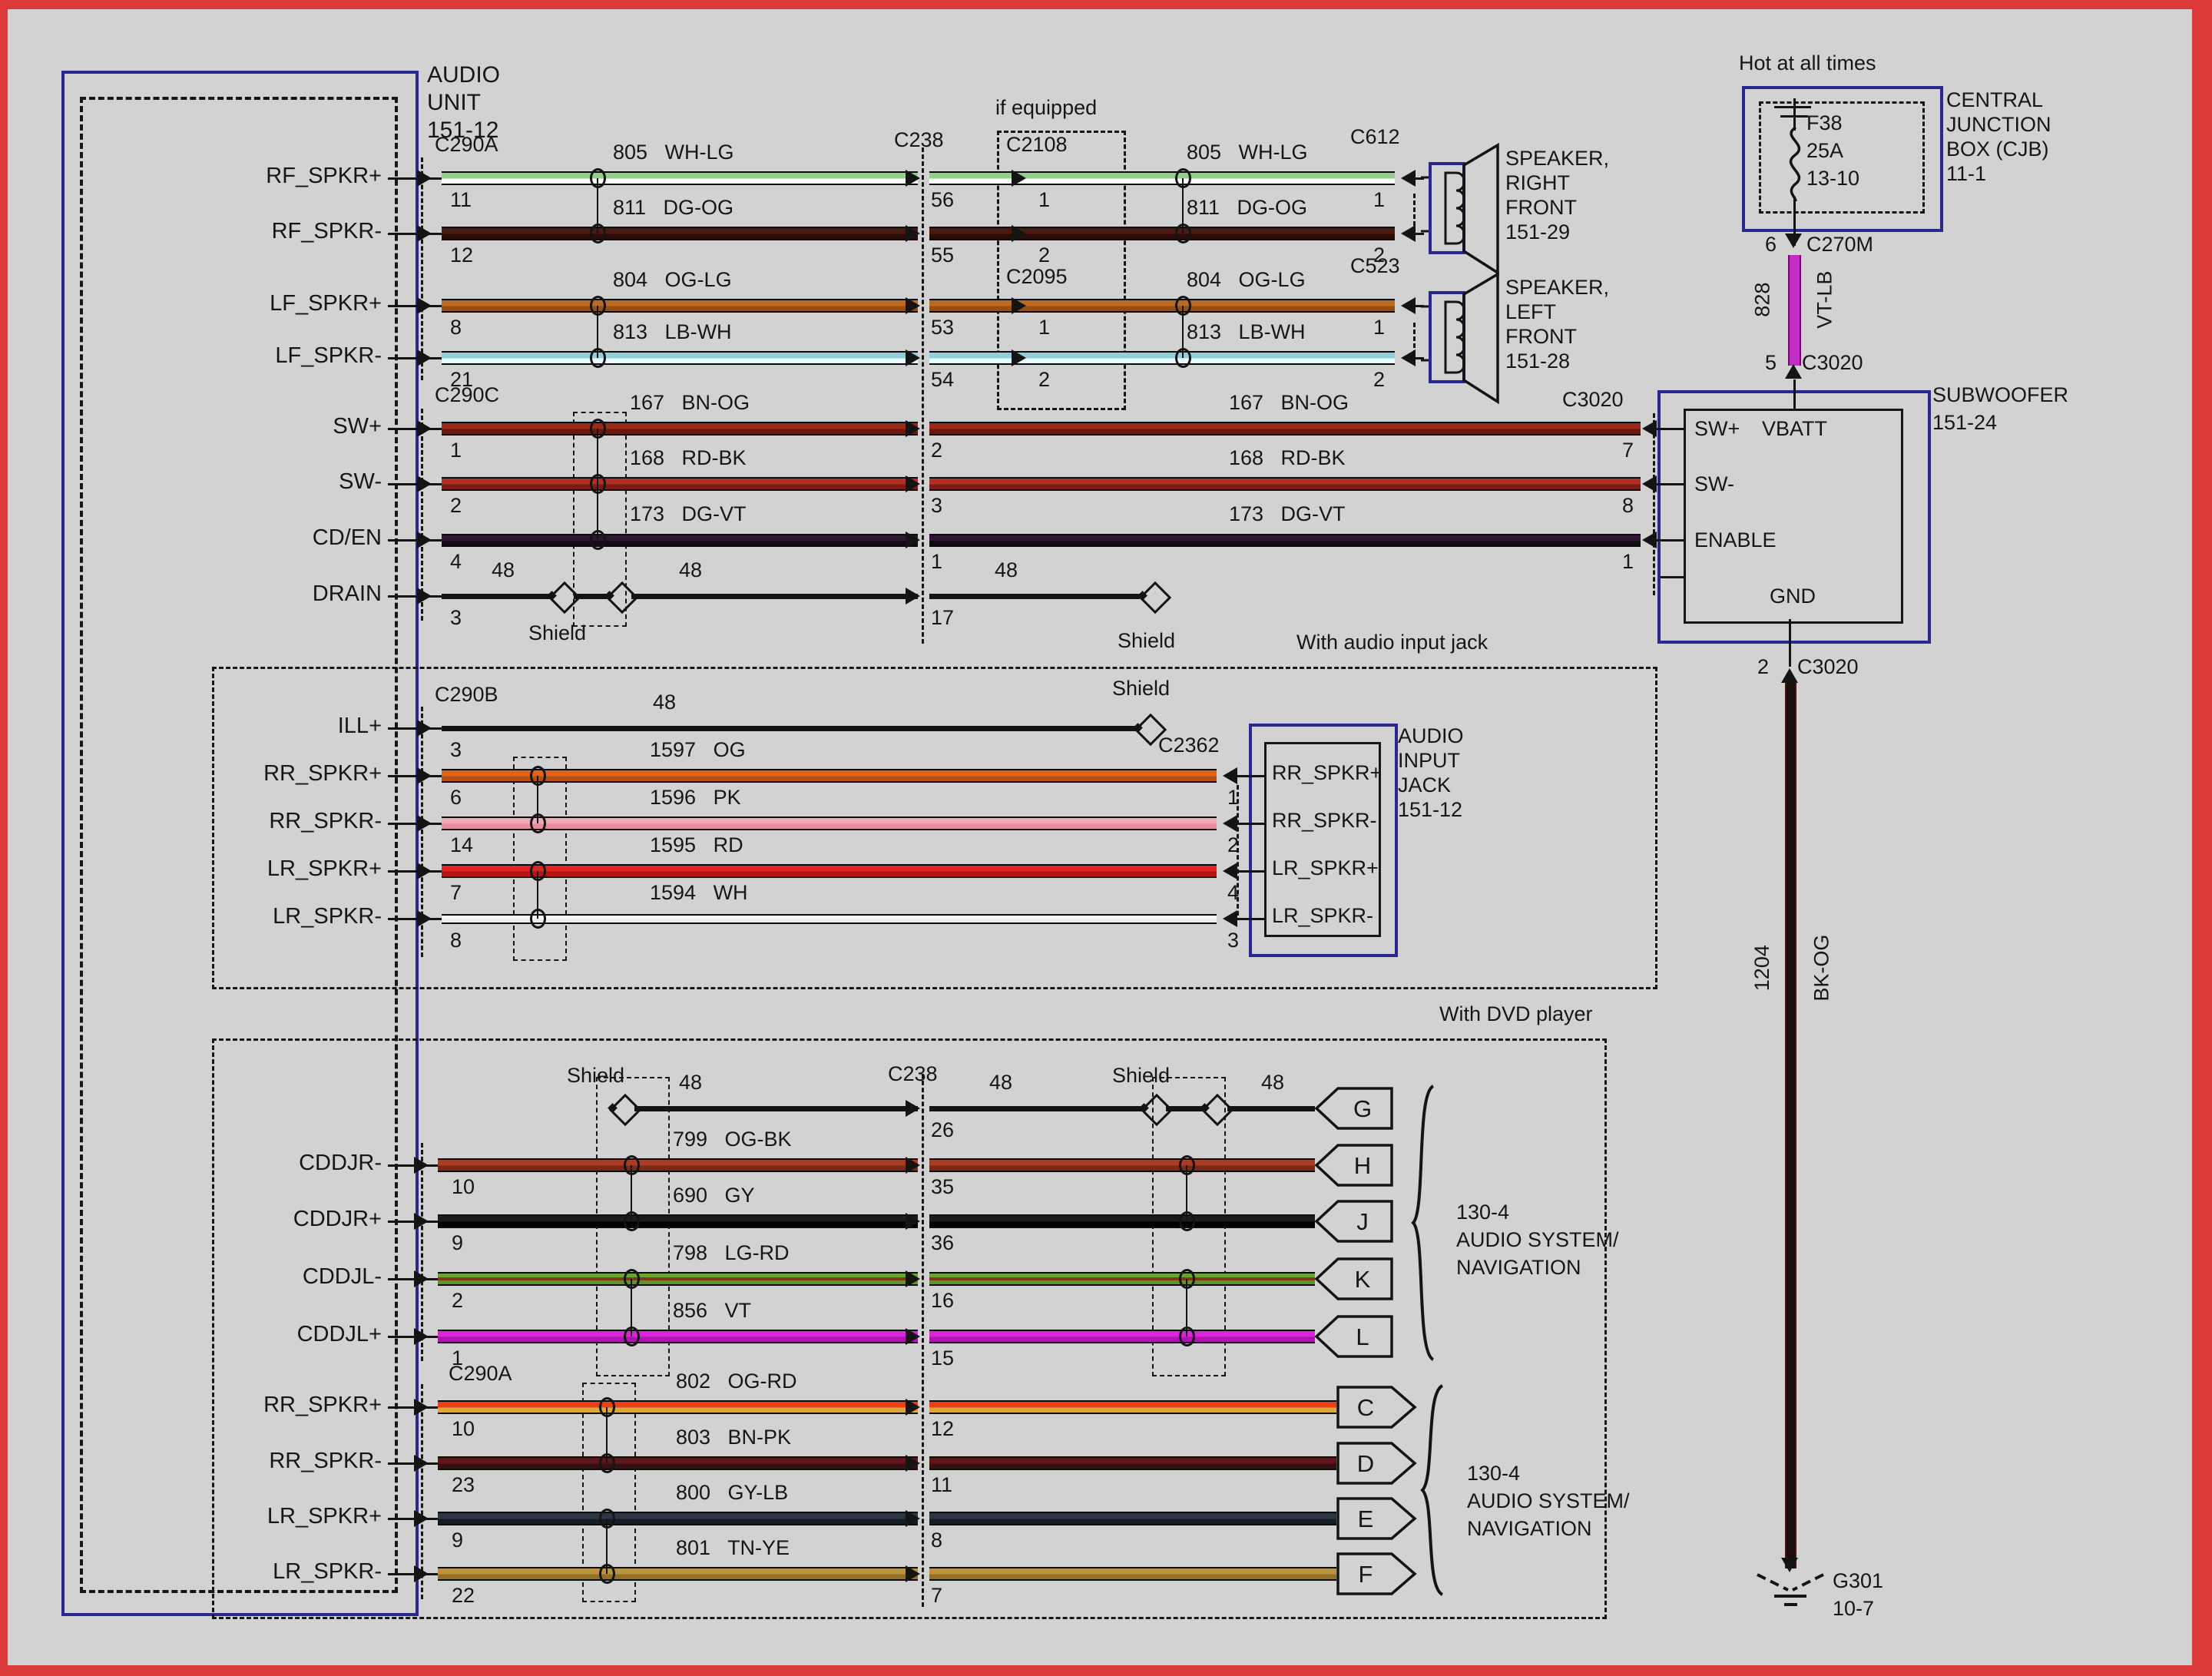  I want to click on dvd-shield-wire, so click(1036, 1108).